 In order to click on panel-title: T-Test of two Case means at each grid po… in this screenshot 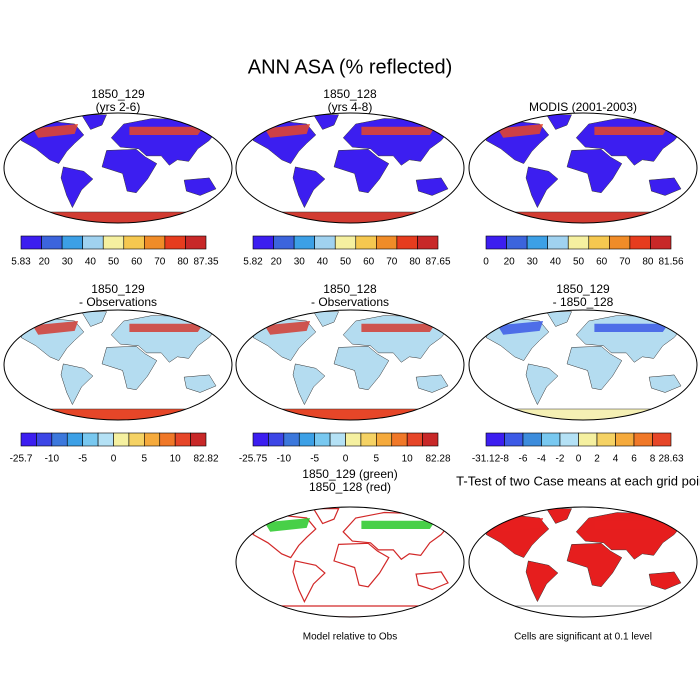, I will do `click(578, 480)`.